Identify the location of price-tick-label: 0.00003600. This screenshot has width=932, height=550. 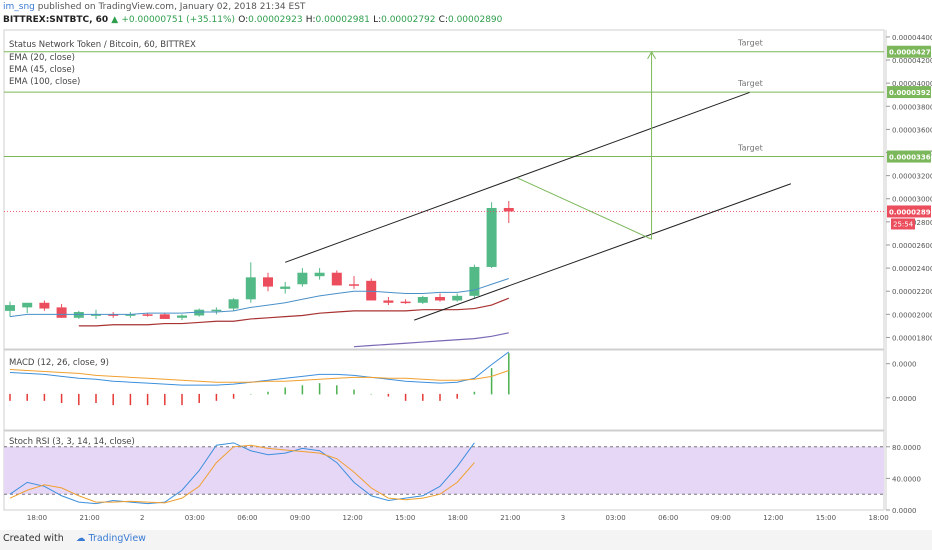
(912, 130).